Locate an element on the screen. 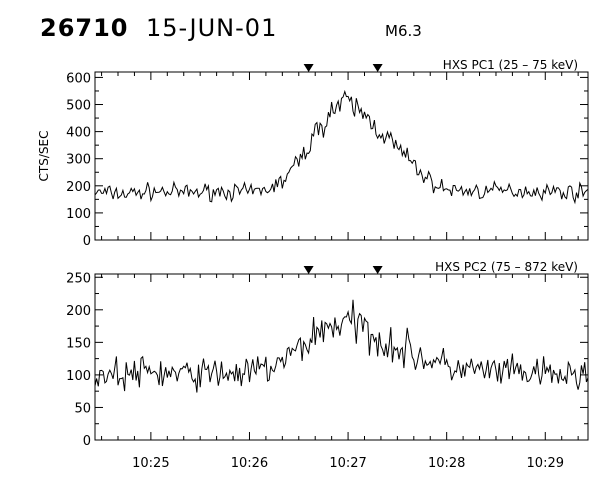 Image resolution: width=600 pixels, height=480 pixels. x-tick-label: 10:25 is located at coordinates (150, 463).